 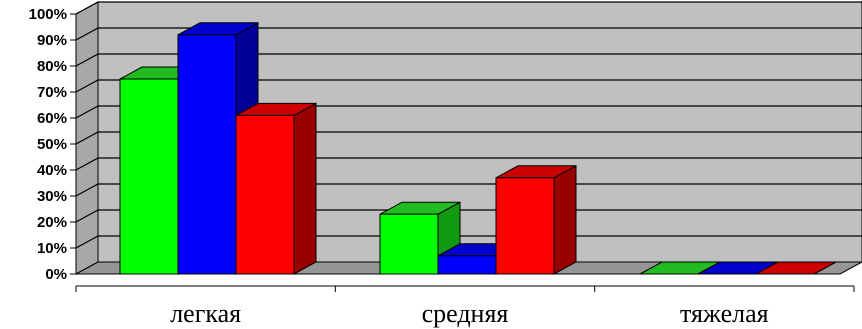 I want to click on y-tick-label: 10%, so click(x=52, y=248).